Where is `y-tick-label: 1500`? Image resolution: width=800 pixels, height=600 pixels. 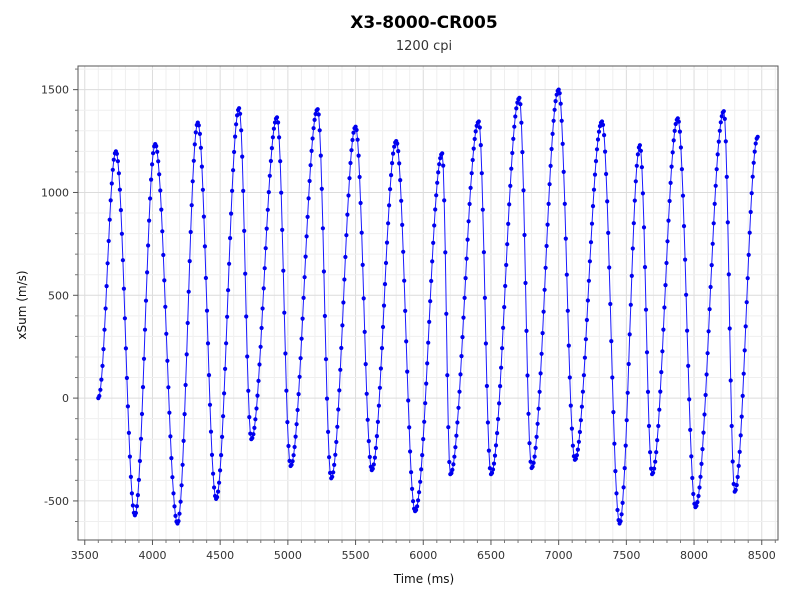 y-tick-label: 1500 is located at coordinates (55, 90).